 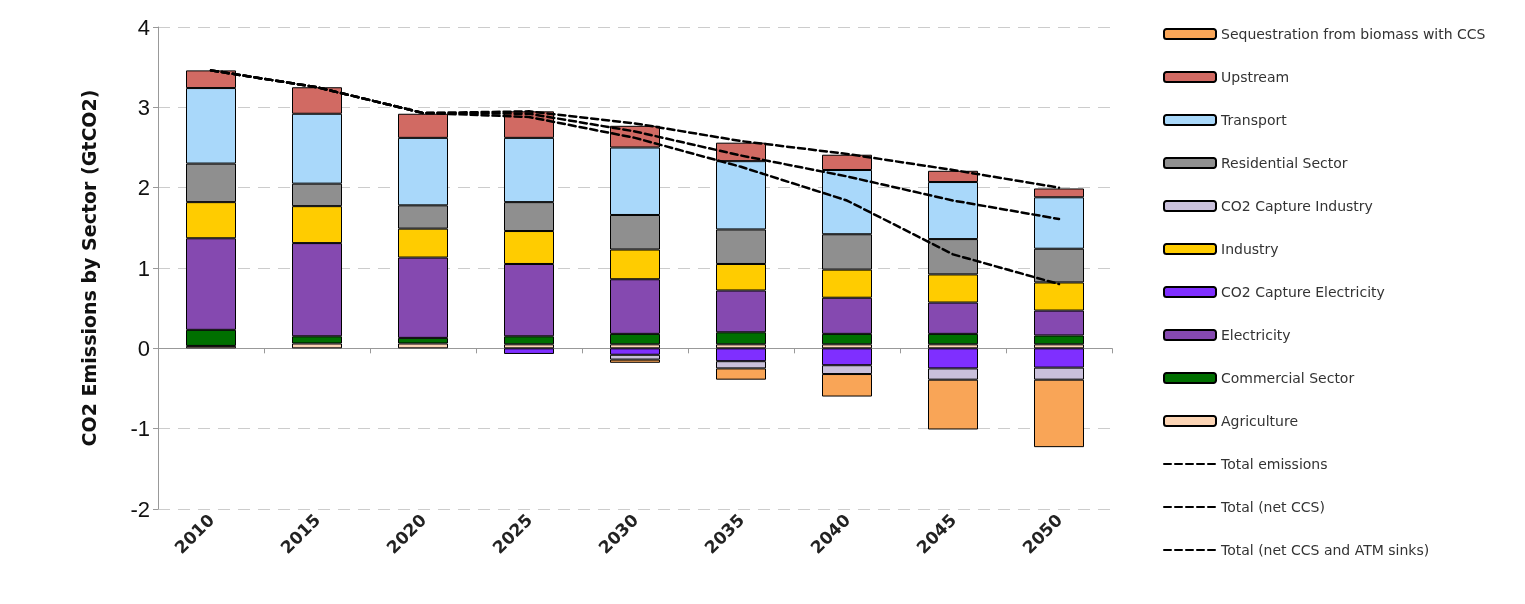 What do you see at coordinates (1284, 163) in the screenshot?
I see `legend-label: Residential Sector` at bounding box center [1284, 163].